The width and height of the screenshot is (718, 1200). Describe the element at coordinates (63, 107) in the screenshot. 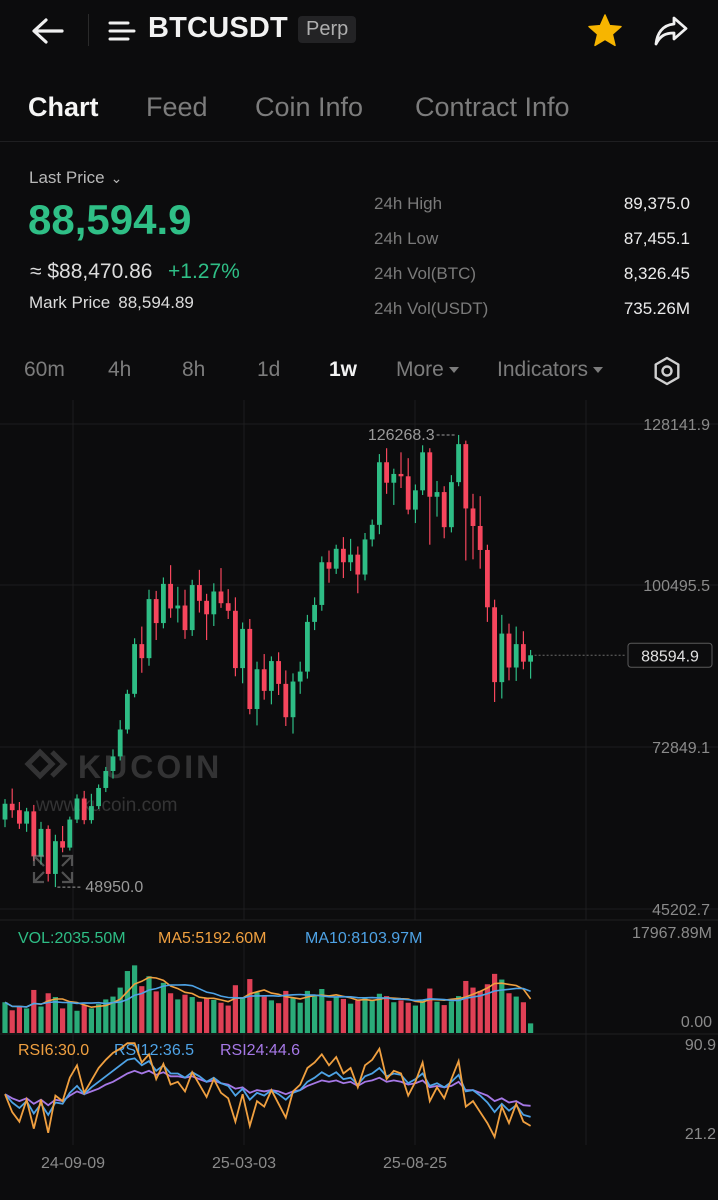

I see `tab-chart: Chart` at that location.